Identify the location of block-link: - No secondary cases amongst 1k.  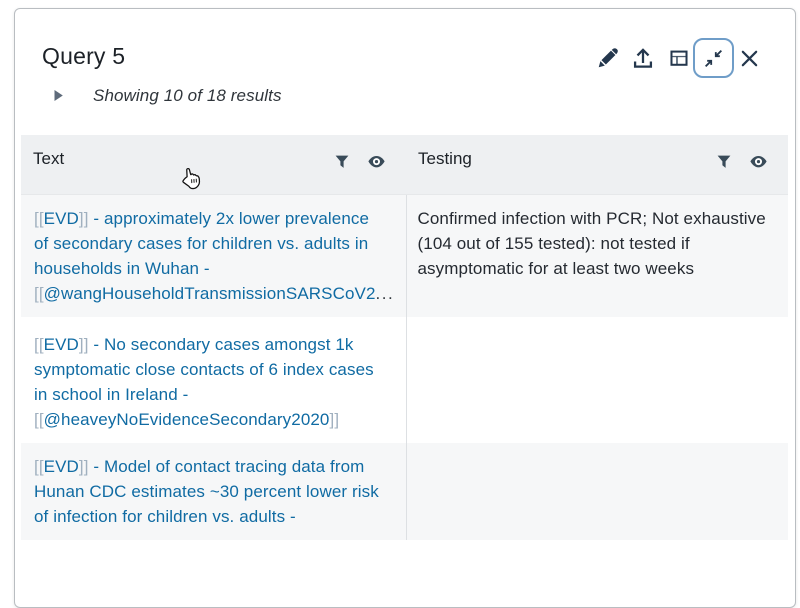
(221, 344).